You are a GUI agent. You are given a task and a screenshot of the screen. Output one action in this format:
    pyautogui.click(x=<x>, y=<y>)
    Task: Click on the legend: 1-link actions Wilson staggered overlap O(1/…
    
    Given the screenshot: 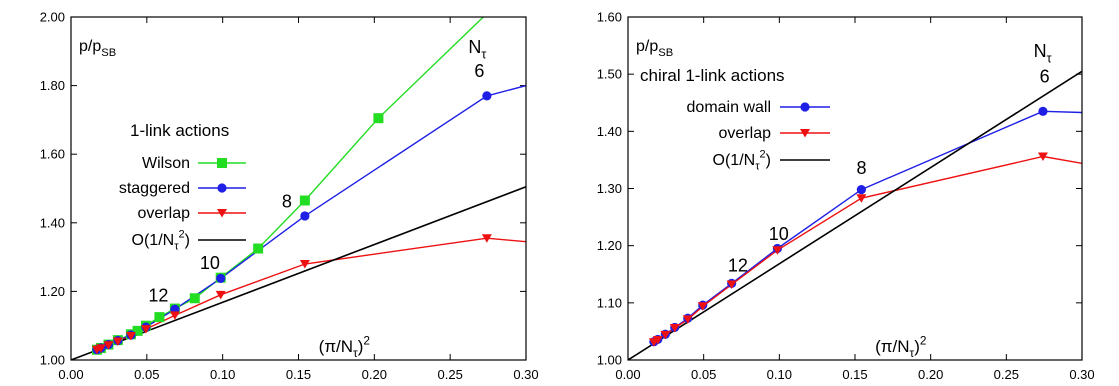 What is the action you would take?
    pyautogui.click(x=182, y=187)
    